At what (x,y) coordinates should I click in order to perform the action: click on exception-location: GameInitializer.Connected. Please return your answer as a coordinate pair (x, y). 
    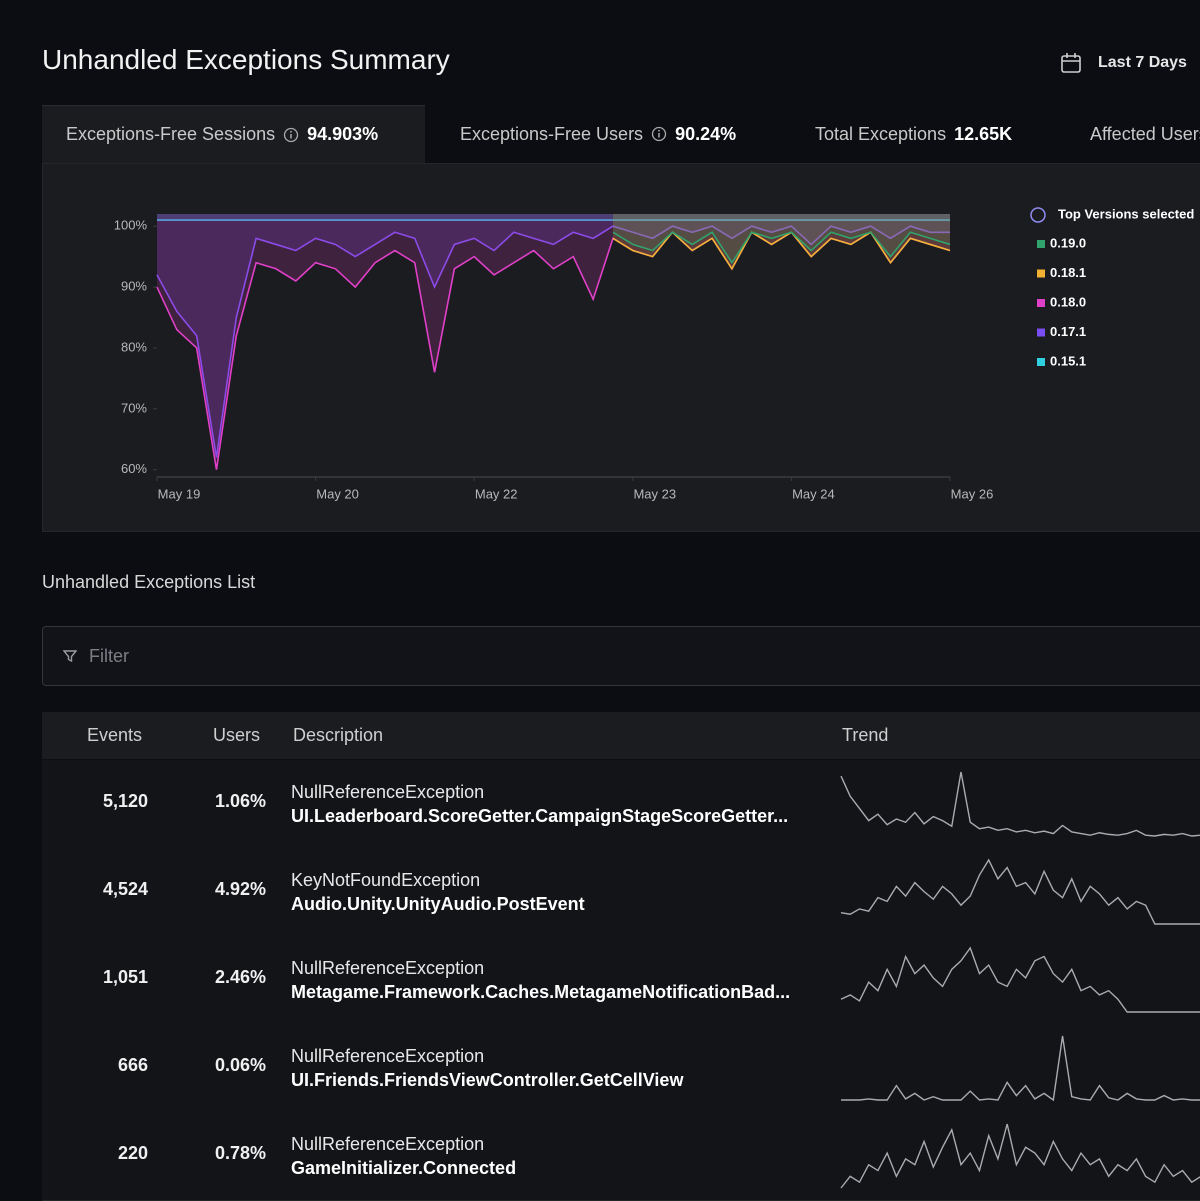
    Looking at the image, I should click on (404, 1168).